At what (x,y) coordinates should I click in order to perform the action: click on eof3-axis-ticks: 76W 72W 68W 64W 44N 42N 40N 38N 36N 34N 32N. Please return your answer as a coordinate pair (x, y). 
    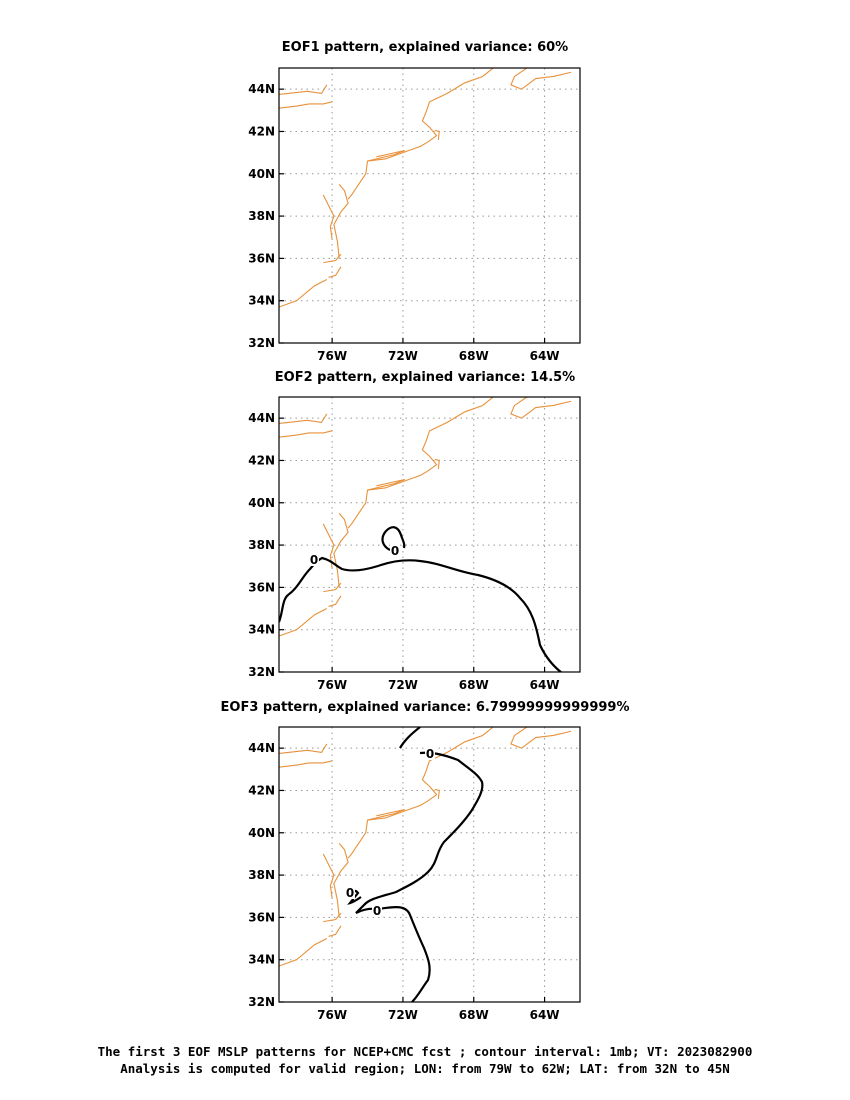
    Looking at the image, I should click on (403, 881).